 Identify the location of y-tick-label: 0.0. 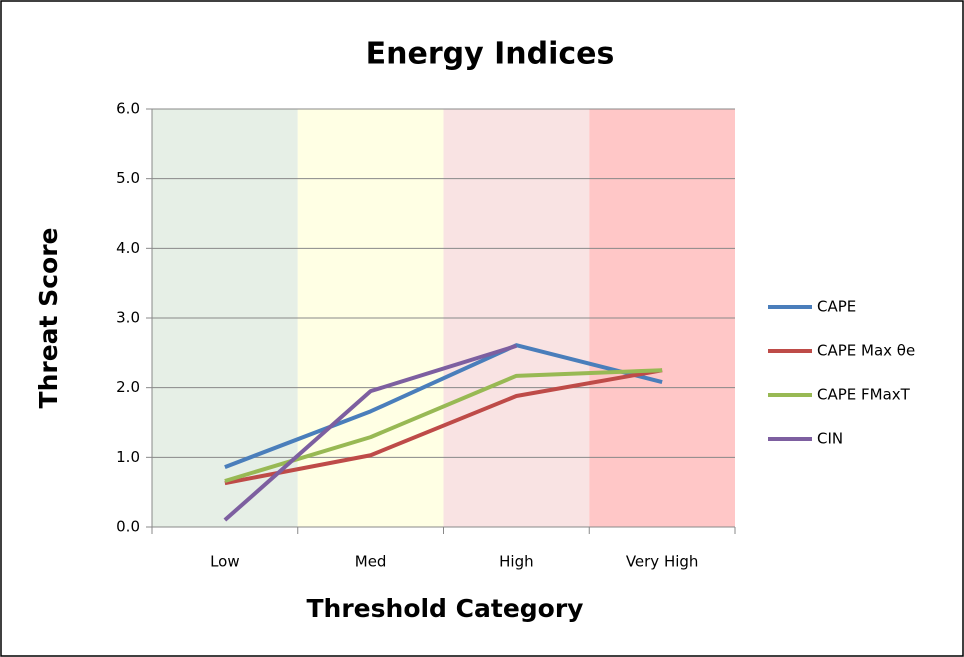
(128, 527).